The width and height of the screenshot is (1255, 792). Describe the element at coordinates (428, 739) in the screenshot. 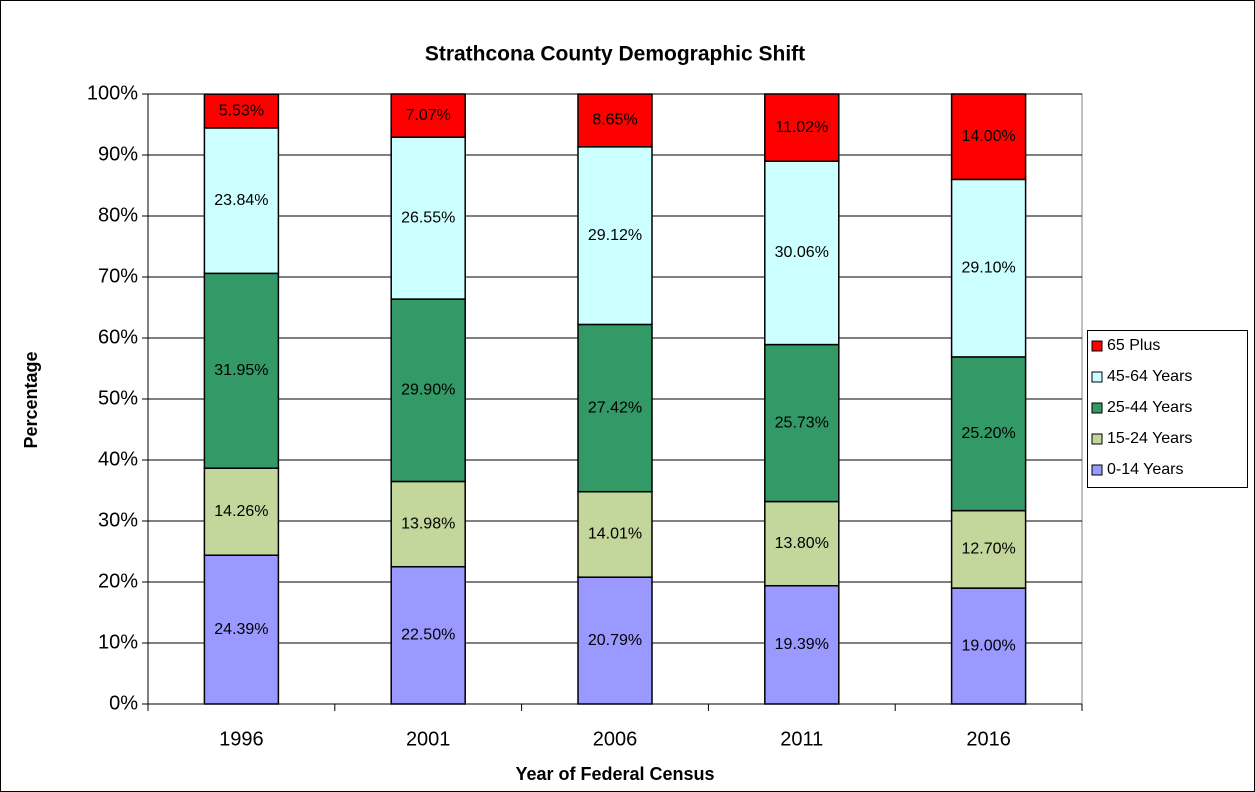

I see `x-tick-label: 2001` at that location.